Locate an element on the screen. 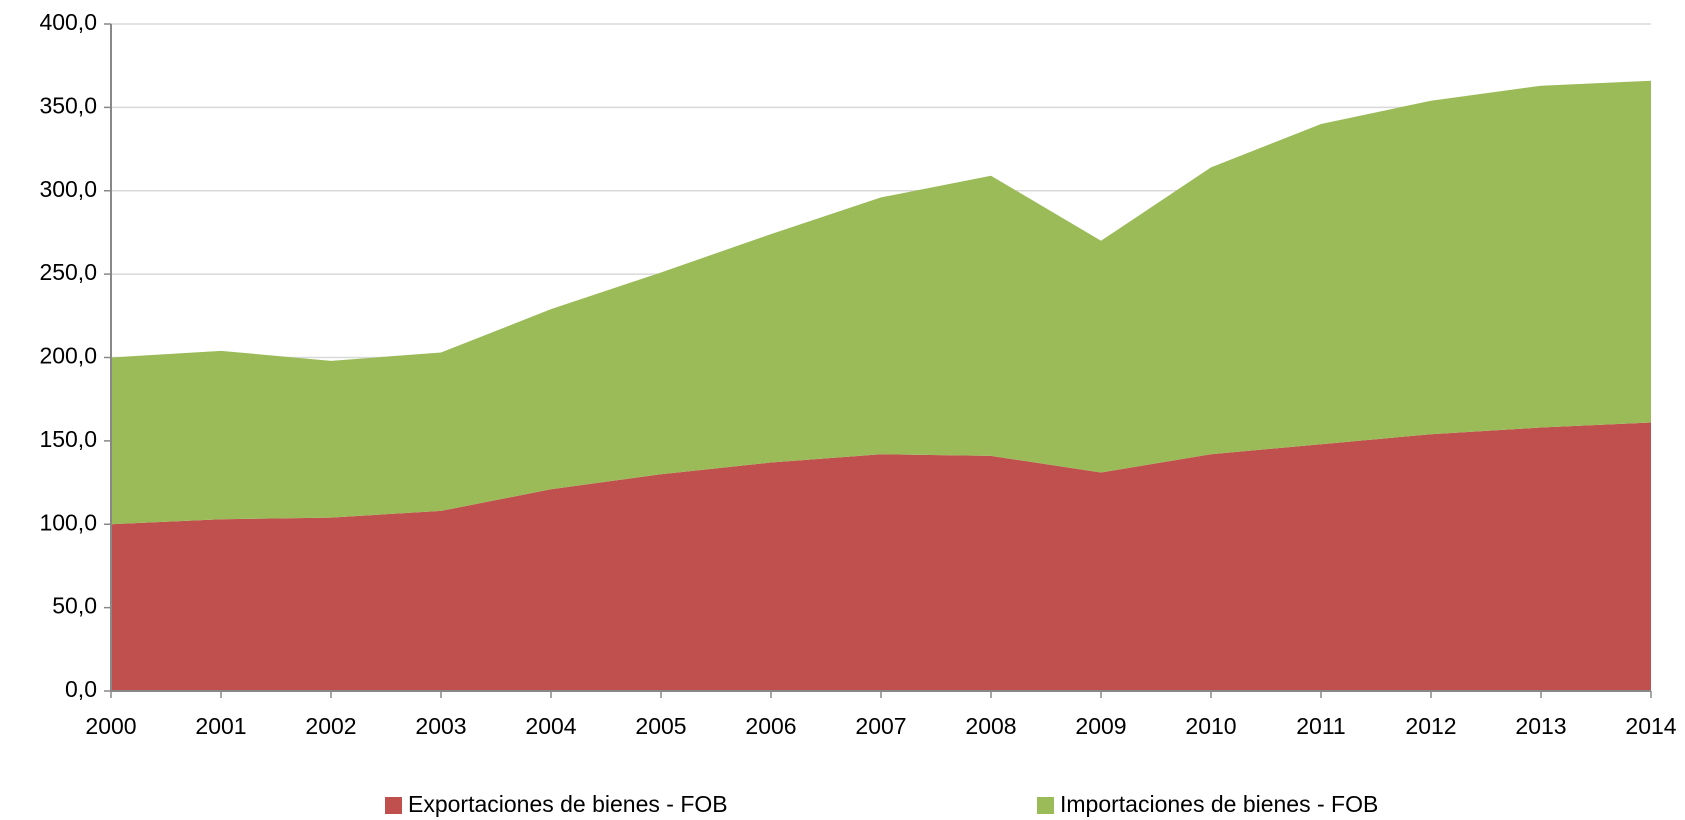 Image resolution: width=1685 pixels, height=820 pixels. x-tick-label: 2006 is located at coordinates (770, 726).